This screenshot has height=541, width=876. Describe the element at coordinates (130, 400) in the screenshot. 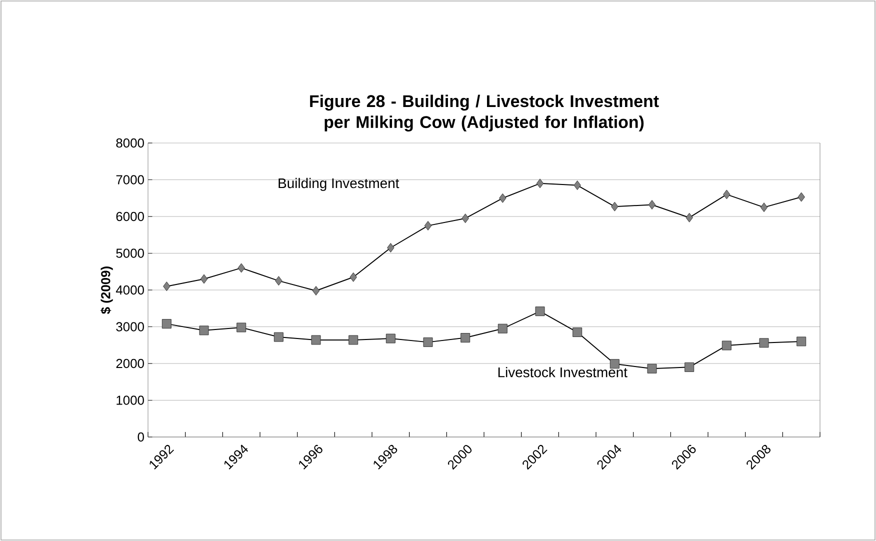

I see `y-tick-label: 1000` at that location.